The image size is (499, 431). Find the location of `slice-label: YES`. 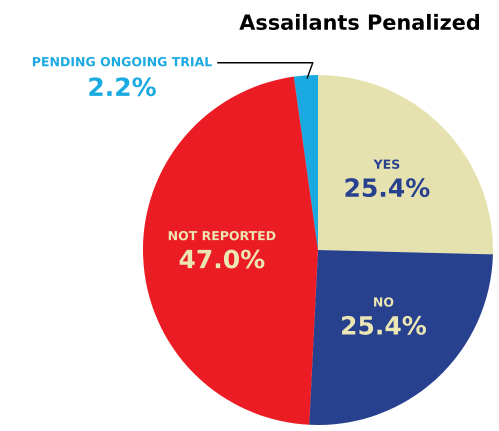

slice-label: YES is located at coordinates (386, 164).